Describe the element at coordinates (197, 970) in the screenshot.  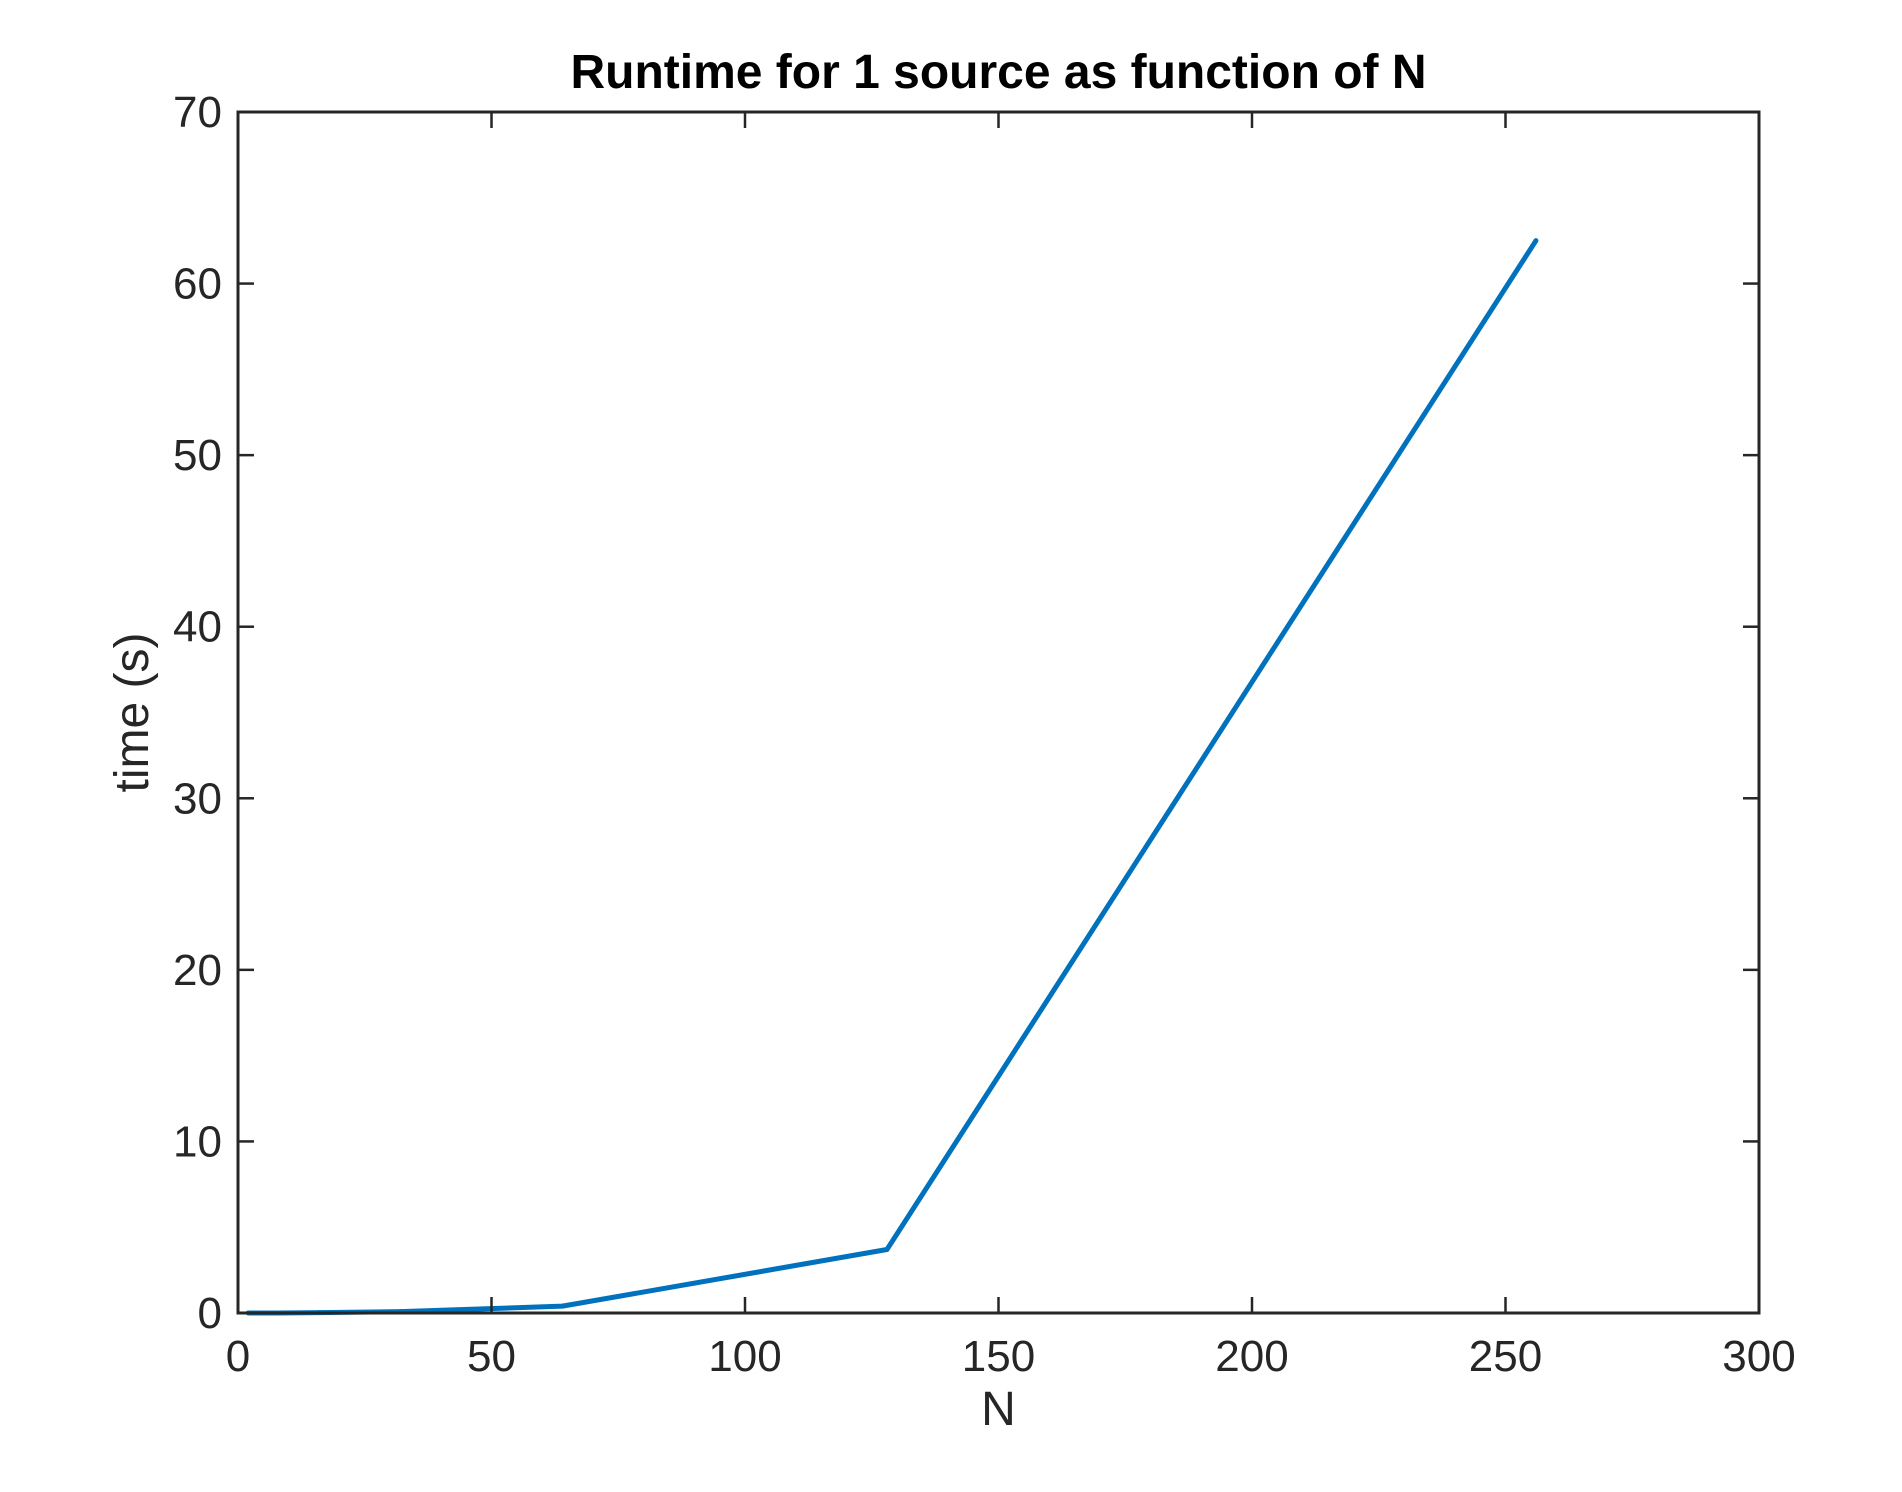
I see `y-tick-label: 20` at that location.